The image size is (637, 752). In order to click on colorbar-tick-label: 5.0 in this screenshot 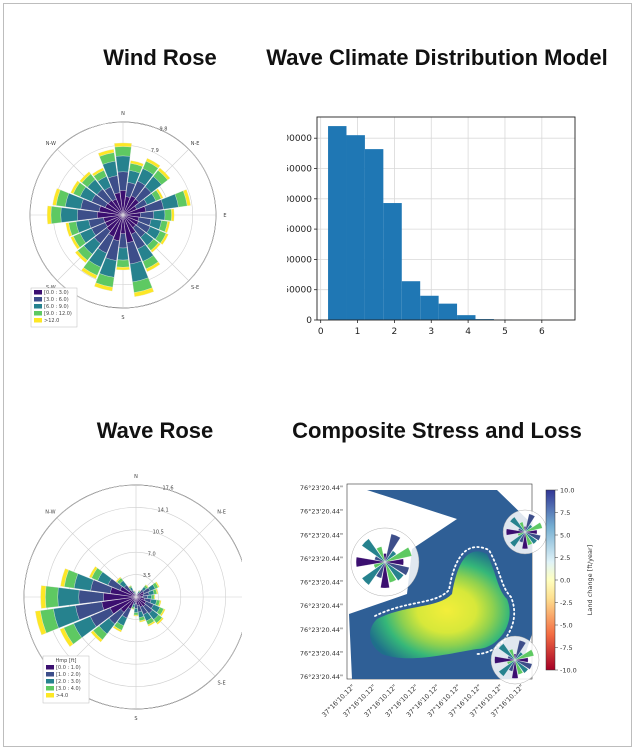, I will do `click(565, 536)`.